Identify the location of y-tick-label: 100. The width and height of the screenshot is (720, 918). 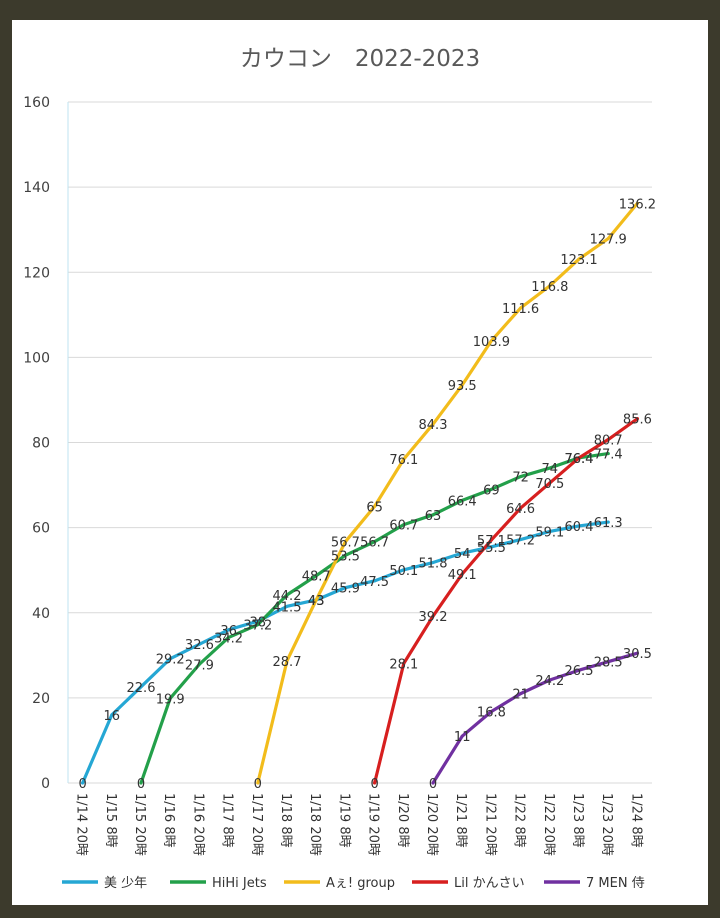
(36, 358).